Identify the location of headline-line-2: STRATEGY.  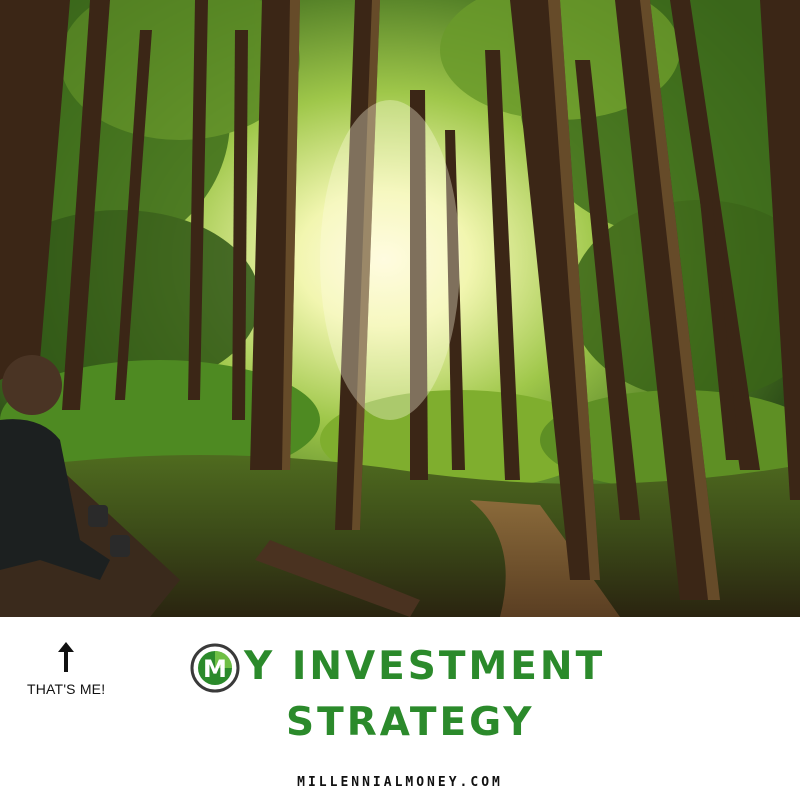
(410, 722).